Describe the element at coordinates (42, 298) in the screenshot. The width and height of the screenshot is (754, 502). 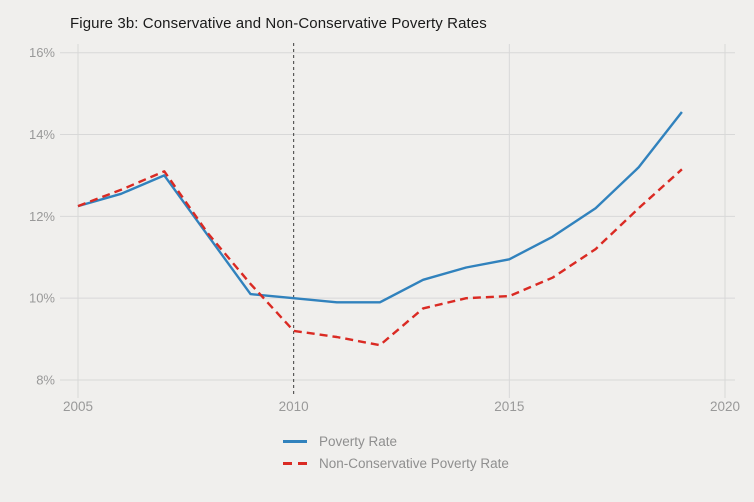
I see `y-axis-tick-label: 10%` at that location.